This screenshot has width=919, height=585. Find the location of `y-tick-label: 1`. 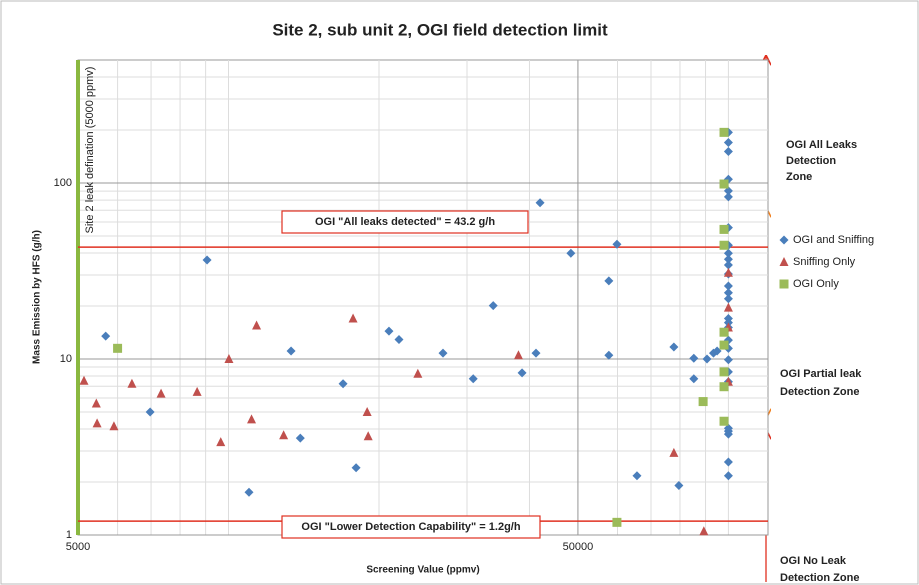

y-tick-label: 1 is located at coordinates (69, 535).